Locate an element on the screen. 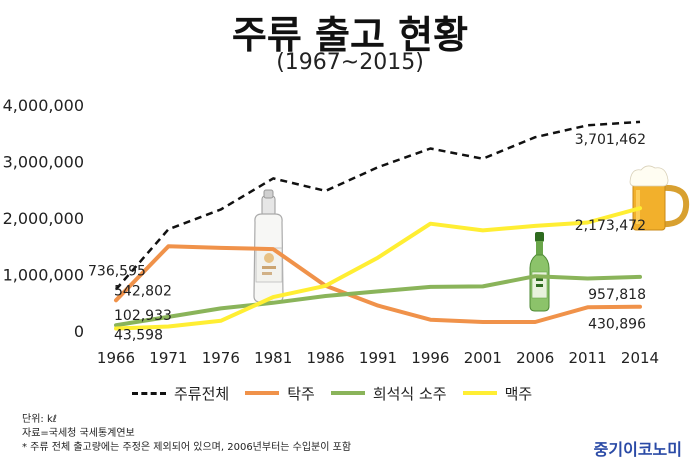 This screenshot has width=700, height=470. x-tick-label: 2014 is located at coordinates (640, 358).